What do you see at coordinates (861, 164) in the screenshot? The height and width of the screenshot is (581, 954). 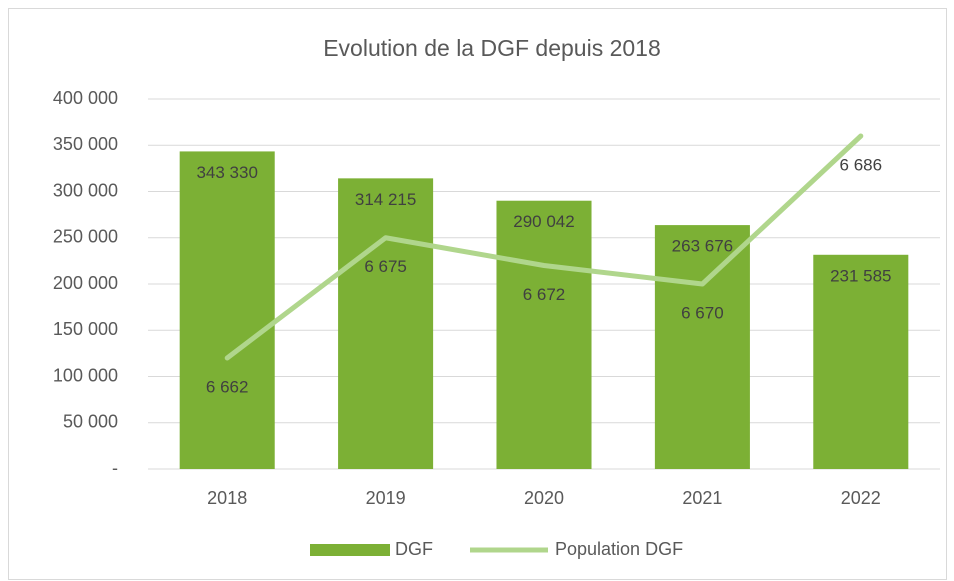 I see `line-value-label: 6 686` at bounding box center [861, 164].